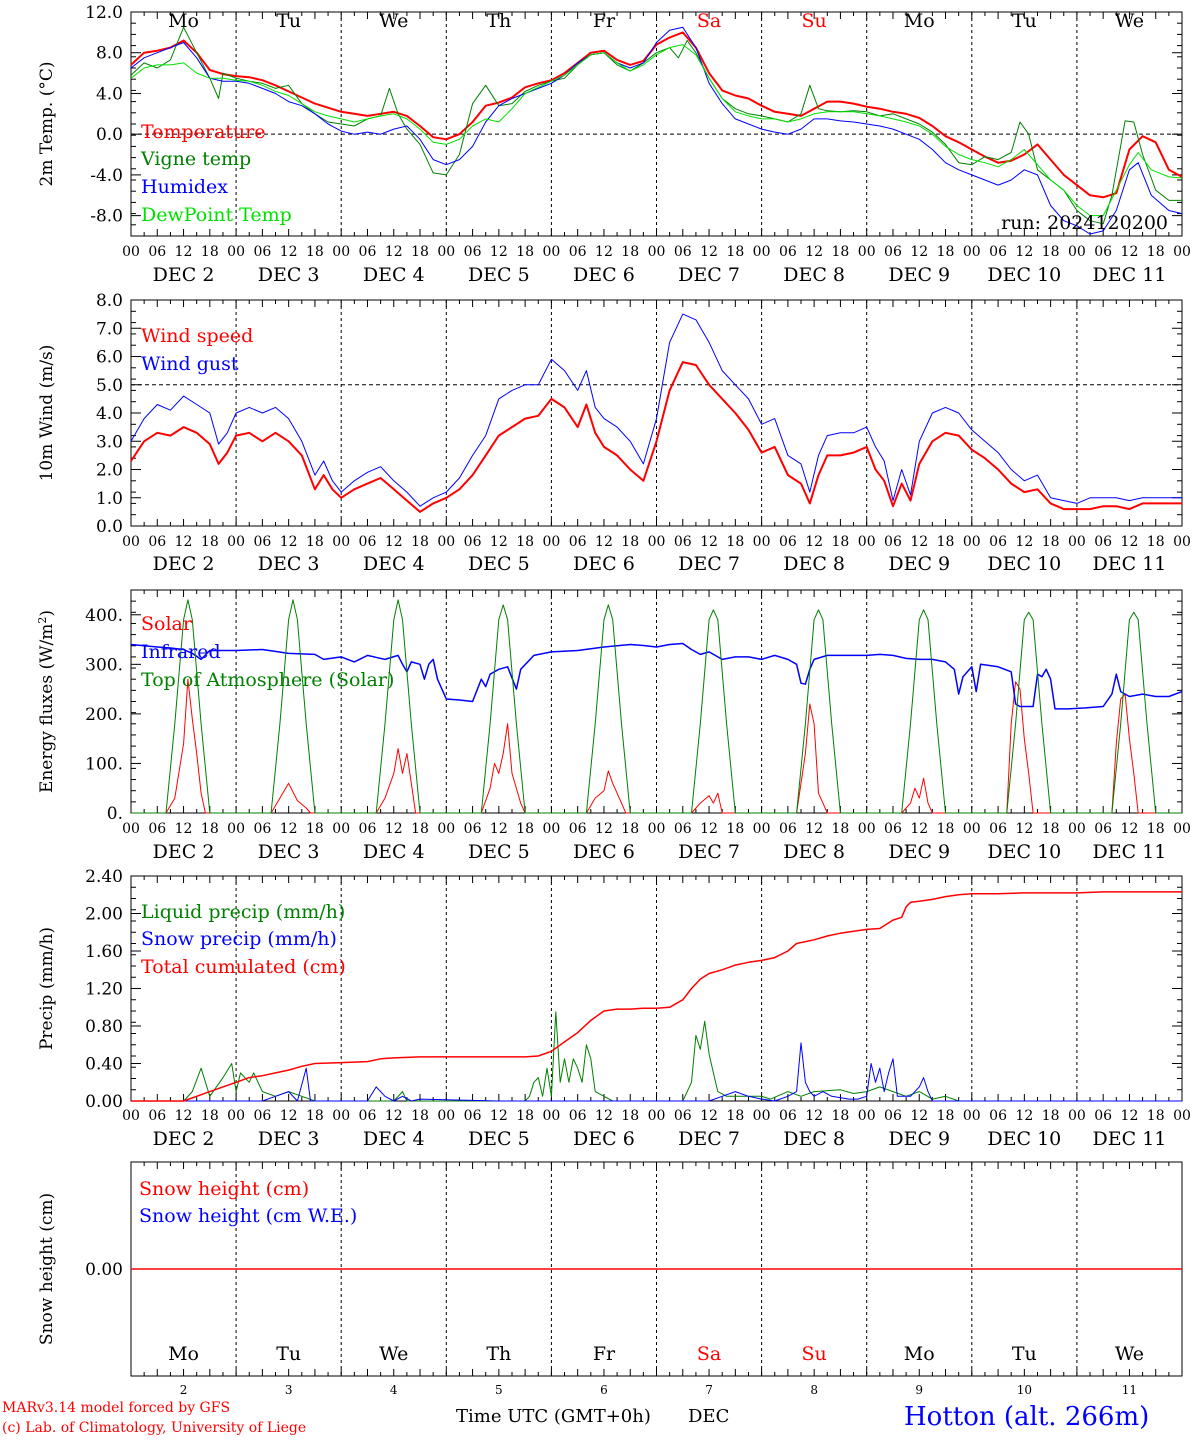 The height and width of the screenshot is (1440, 1194). Describe the element at coordinates (553, 1416) in the screenshot. I see `x-axis-title: Time UTC (GMT+0h)` at that location.